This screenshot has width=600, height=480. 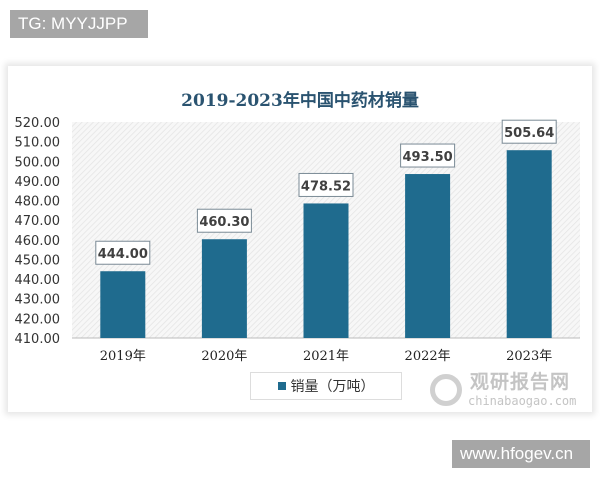 I want to click on y-tick-label: 430.00, so click(x=38, y=300).